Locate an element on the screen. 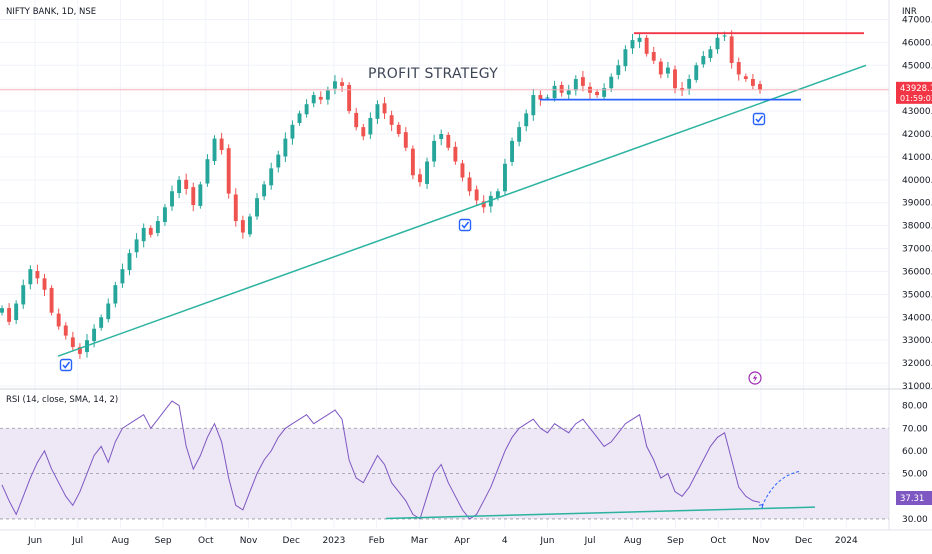 The height and width of the screenshot is (554, 932). price-tick-label: 38000.00 is located at coordinates (917, 227).